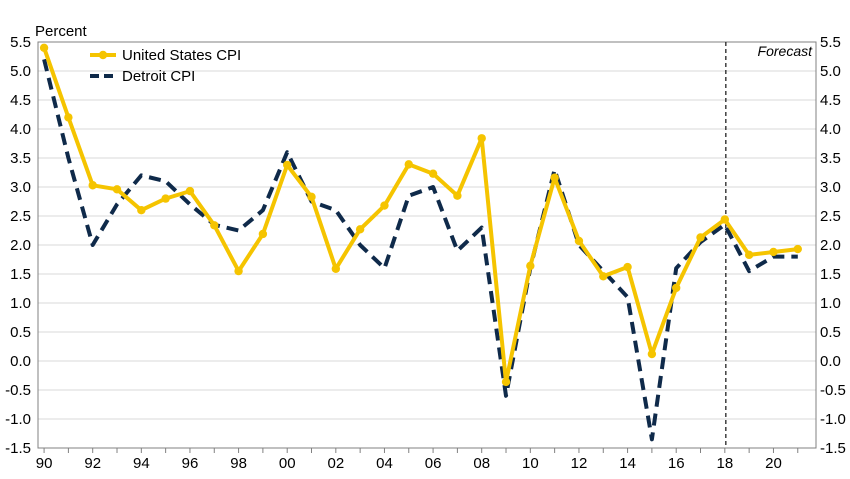  I want to click on y-tick-label-left: 2.0, so click(20, 245).